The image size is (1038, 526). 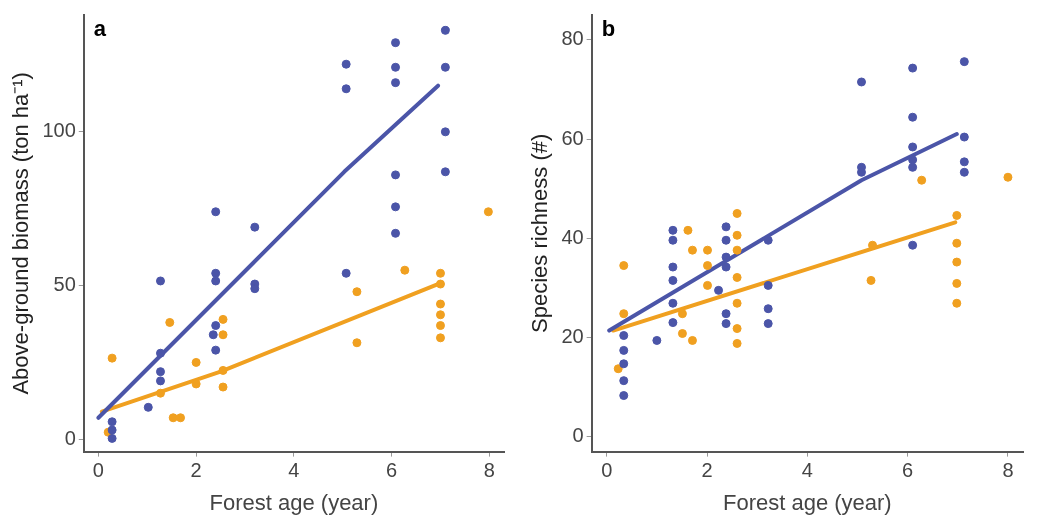 What do you see at coordinates (707, 470) in the screenshot?
I see `x-tick-label: 2` at bounding box center [707, 470].